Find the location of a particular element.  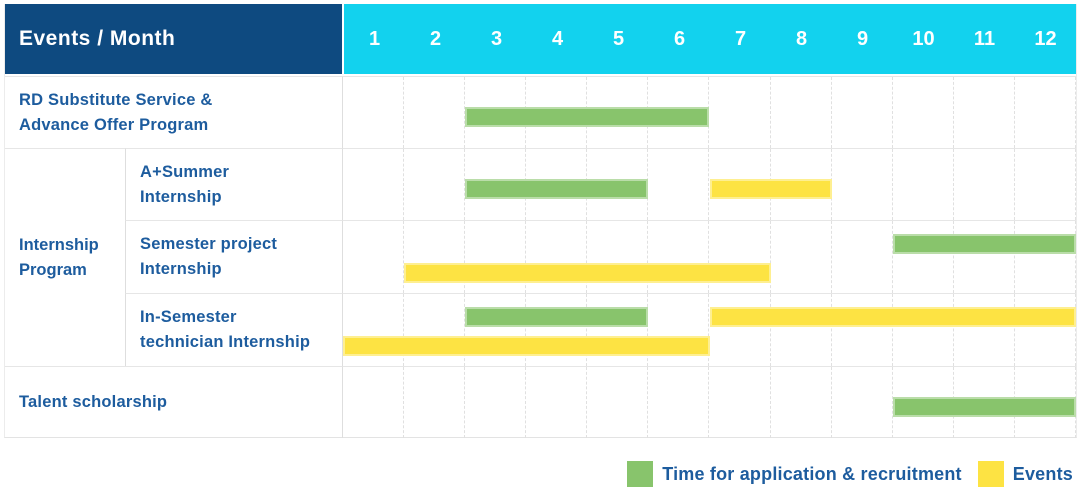

month-header-3: 3 is located at coordinates (496, 38).